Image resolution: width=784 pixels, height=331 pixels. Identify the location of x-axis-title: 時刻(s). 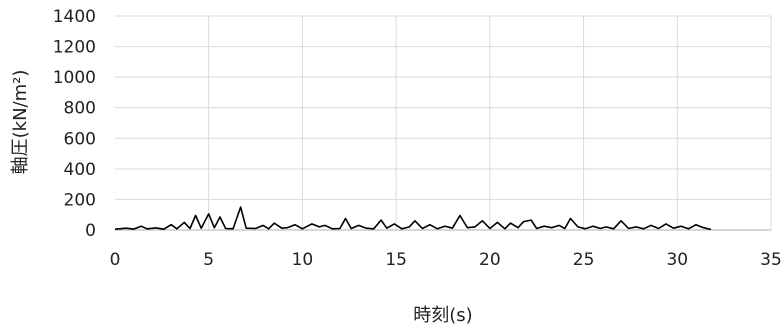
(442, 315).